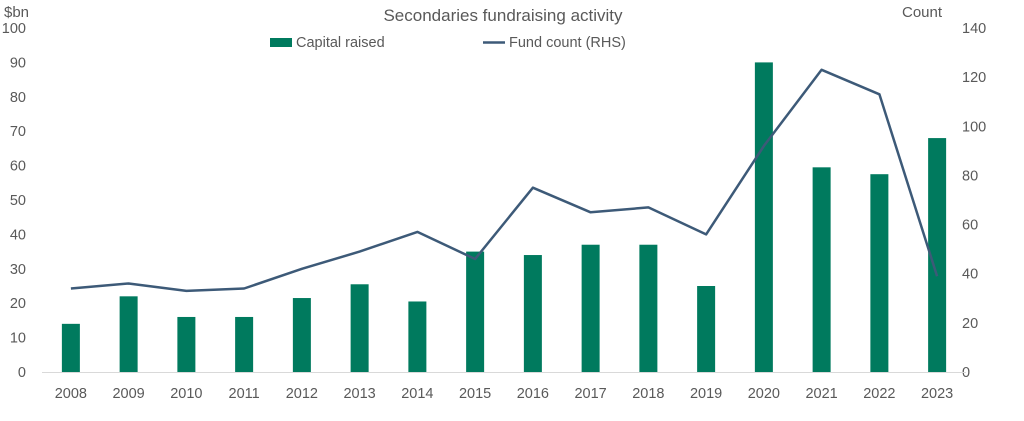 Image resolution: width=1024 pixels, height=421 pixels. I want to click on legend-capital-raised-label: Capital raised, so click(340, 43).